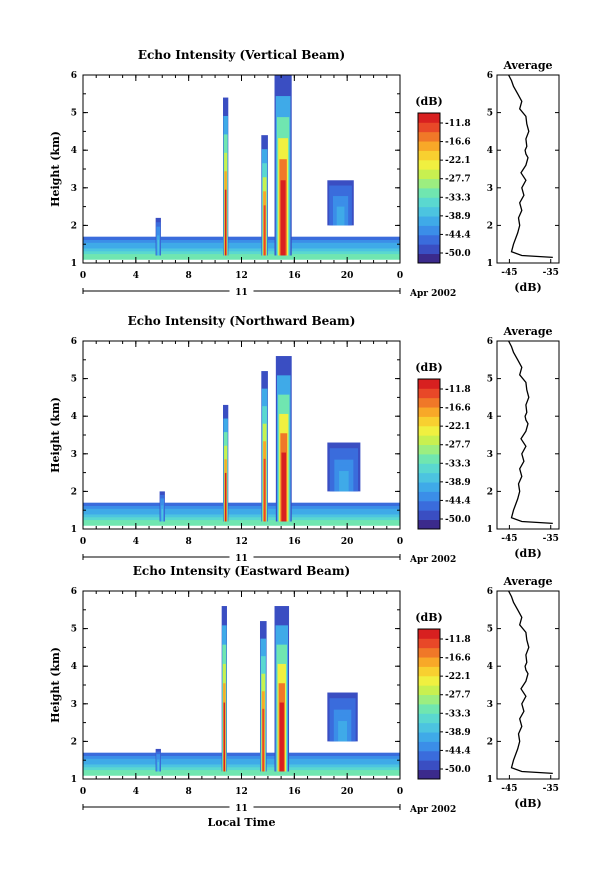 This screenshot has width=615, height=875. I want to click on heatmap-northward, so click(241, 441).